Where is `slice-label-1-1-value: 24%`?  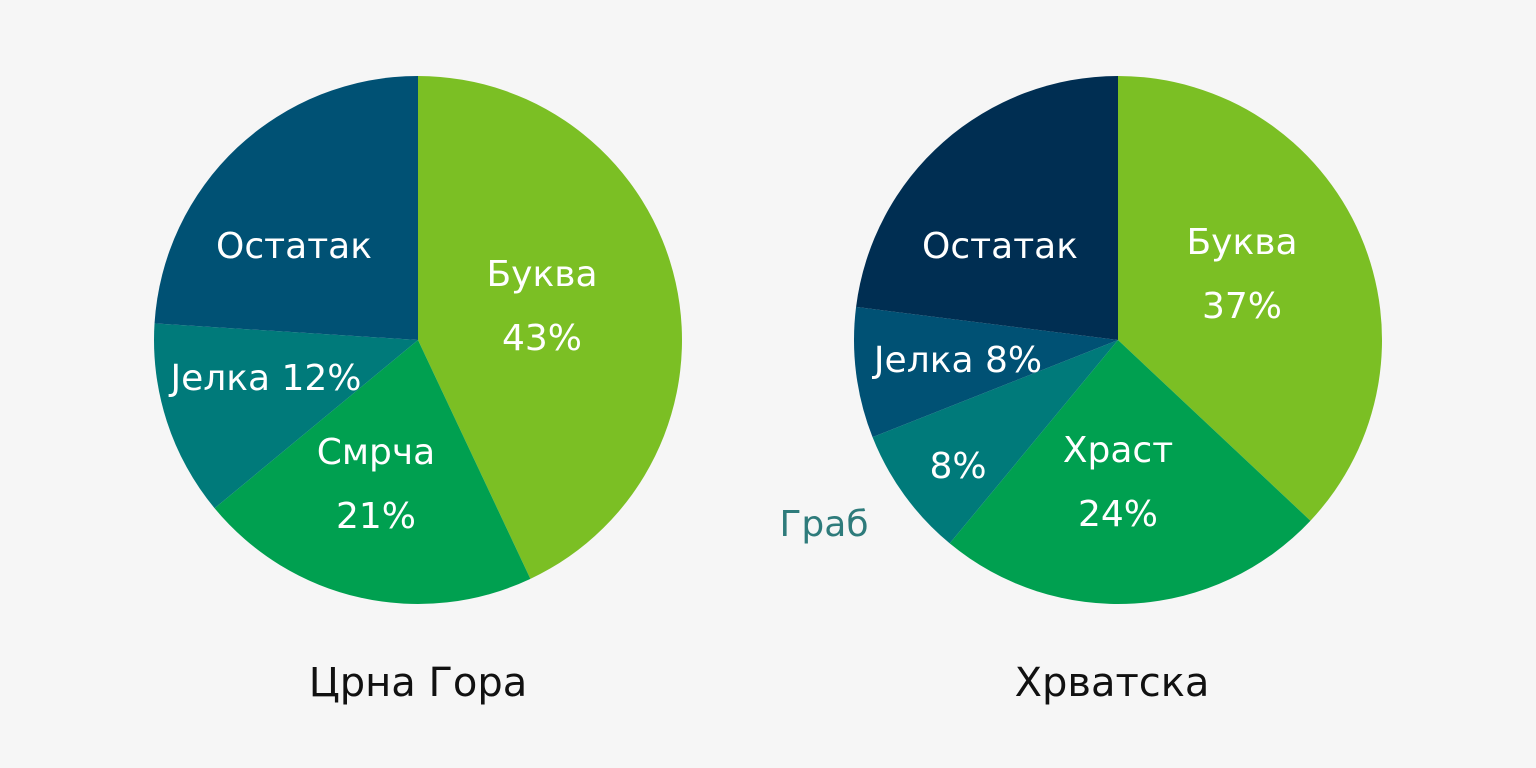 slice-label-1-1-value: 24% is located at coordinates (1118, 514).